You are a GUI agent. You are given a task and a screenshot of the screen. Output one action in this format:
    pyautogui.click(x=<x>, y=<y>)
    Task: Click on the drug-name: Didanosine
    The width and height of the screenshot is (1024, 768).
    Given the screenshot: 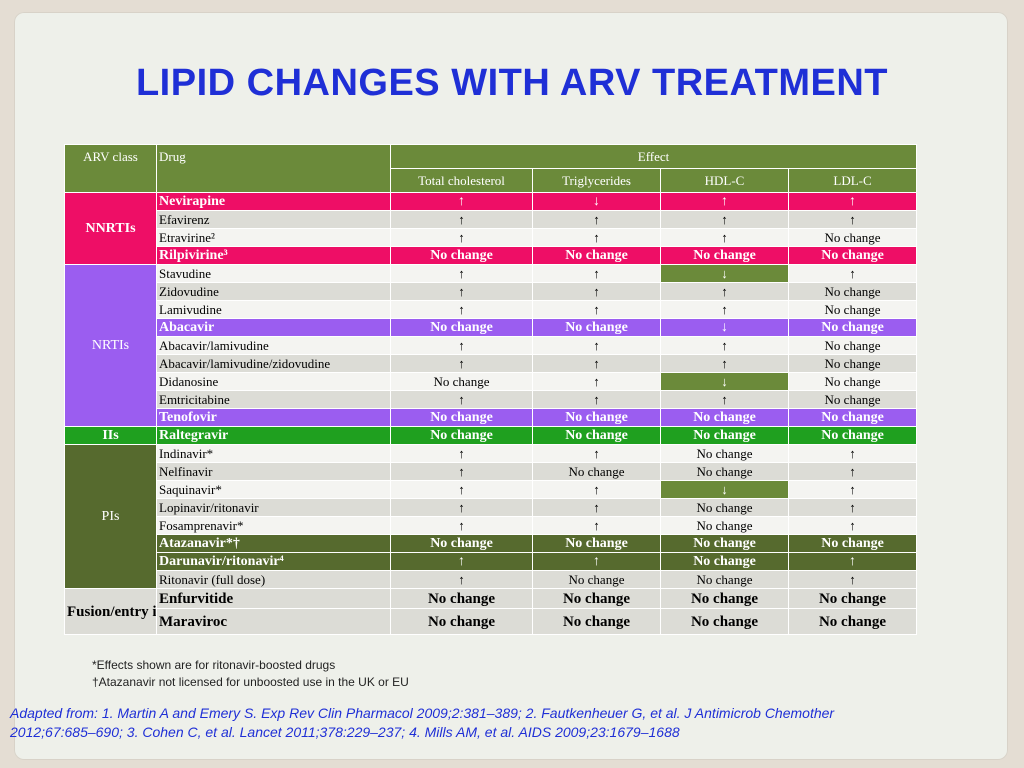 What is the action you would take?
    pyautogui.click(x=273, y=381)
    